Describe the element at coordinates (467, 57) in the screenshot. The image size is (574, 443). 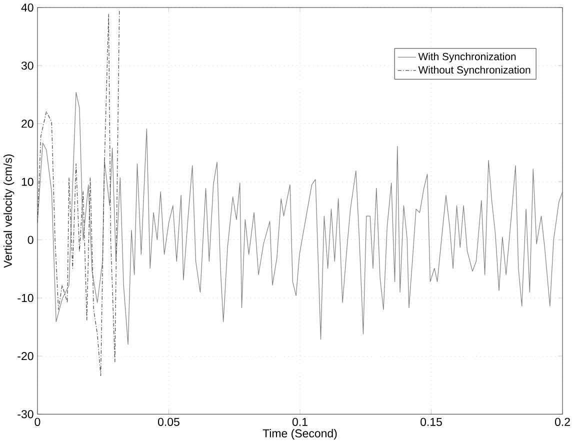
I see `legend-label: With Synchronization` at that location.